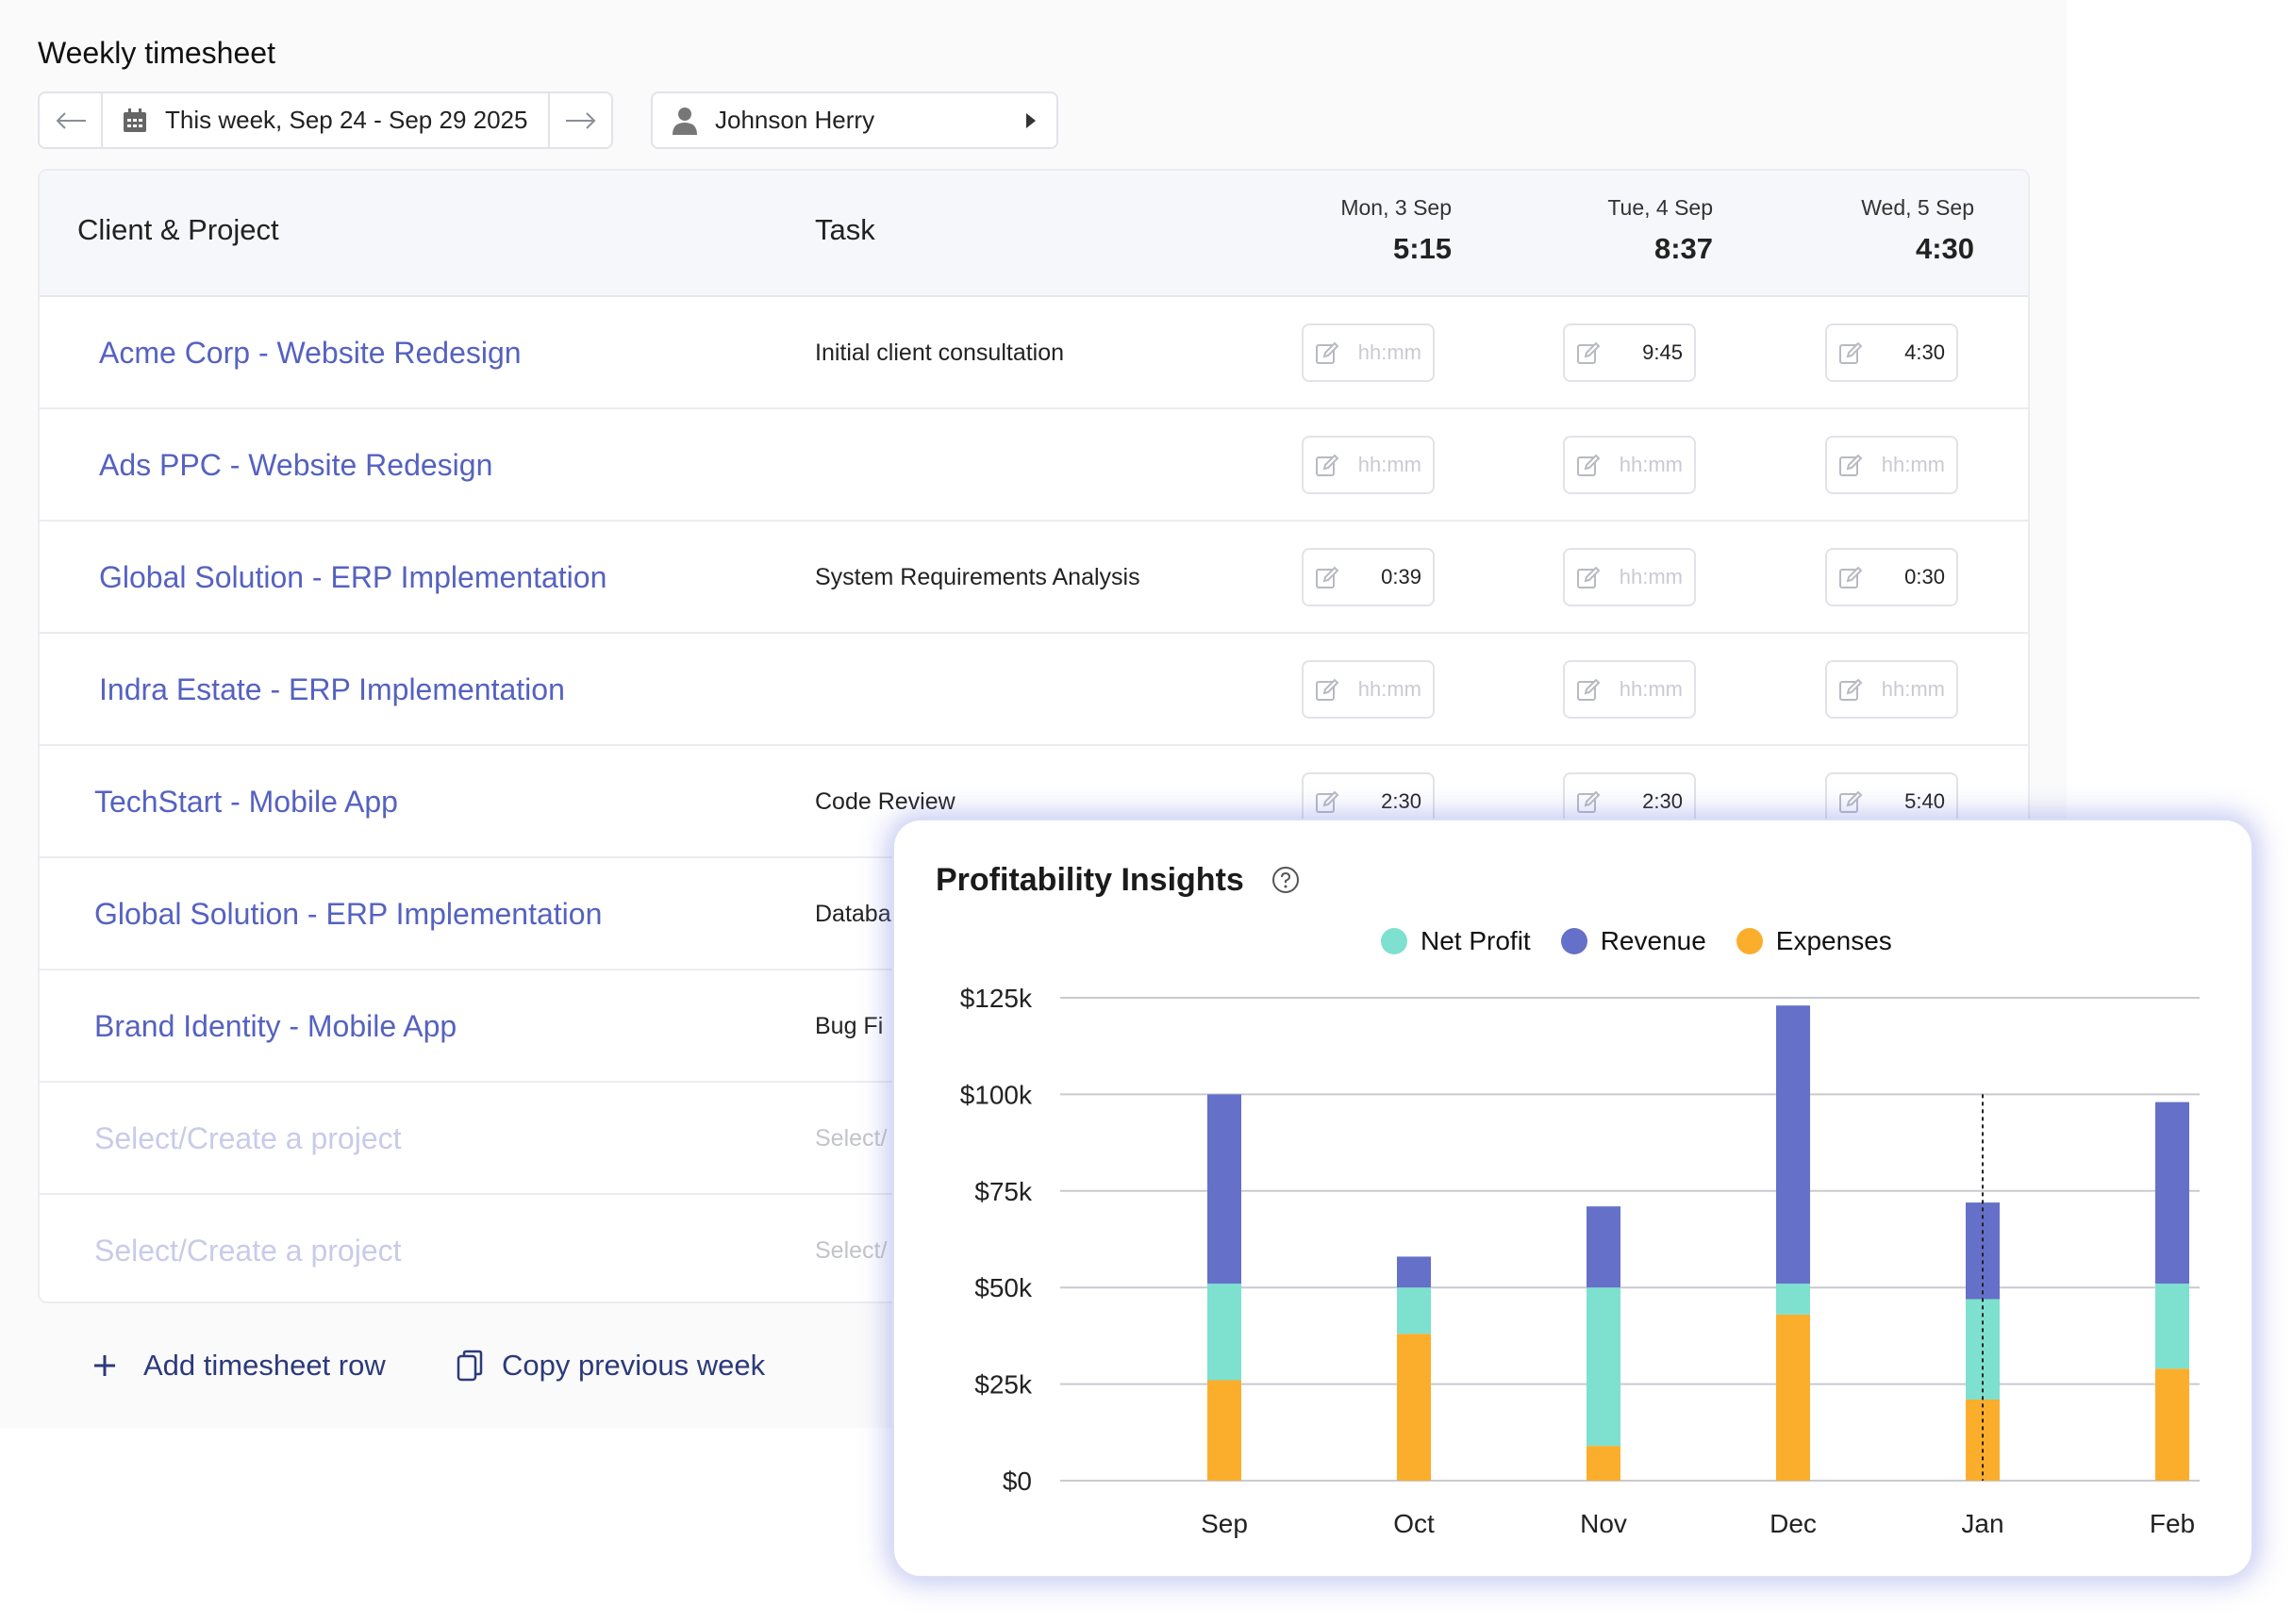 This screenshot has height=1624, width=2293. Describe the element at coordinates (1653, 940) in the screenshot. I see `legend-label: Revenue` at that location.